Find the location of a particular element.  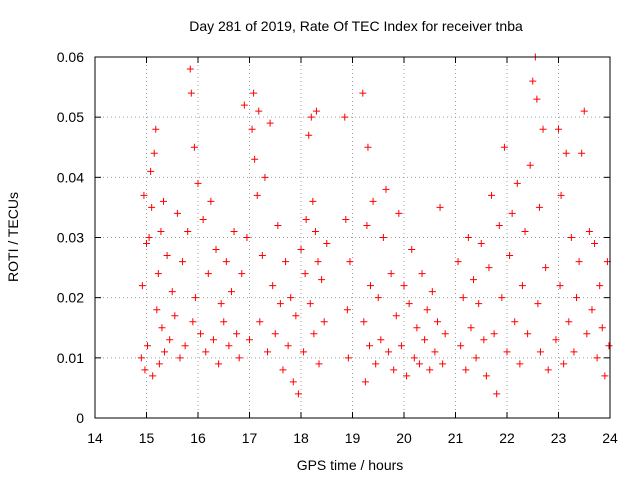

y-tick-label: 0.03 is located at coordinates (70, 238).